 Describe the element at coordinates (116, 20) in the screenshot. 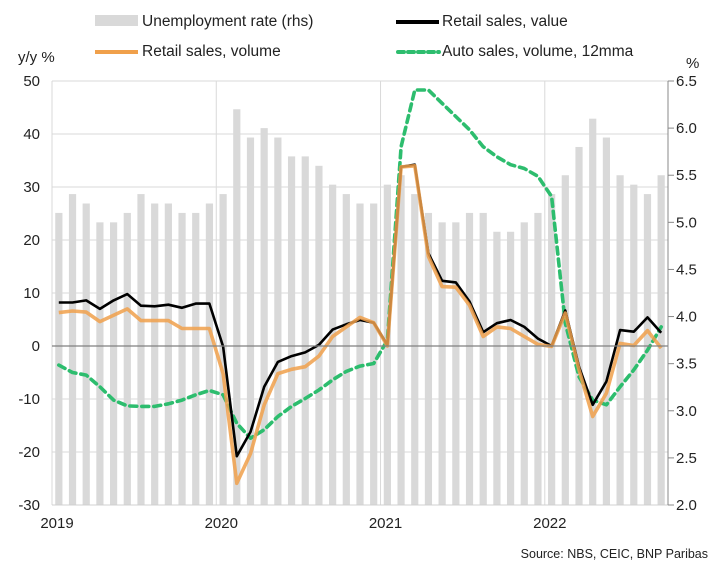

I see `legend-swatch-unemployment` at that location.